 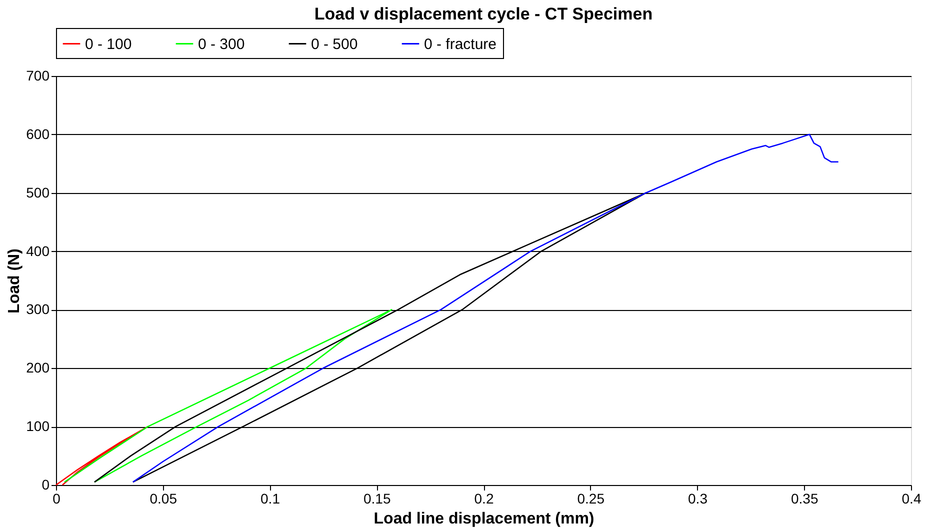 I want to click on x-tick-label: 0, so click(x=56, y=498).